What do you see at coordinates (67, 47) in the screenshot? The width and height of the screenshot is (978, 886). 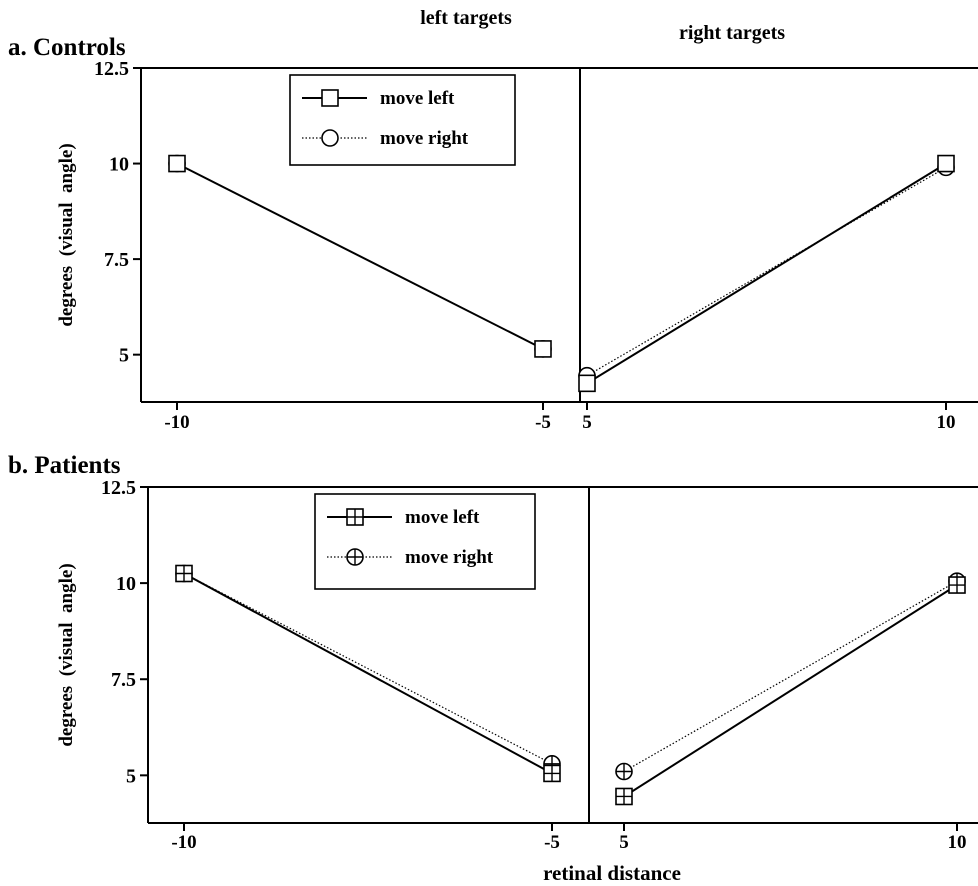 I see `chart-title: a. Controls` at bounding box center [67, 47].